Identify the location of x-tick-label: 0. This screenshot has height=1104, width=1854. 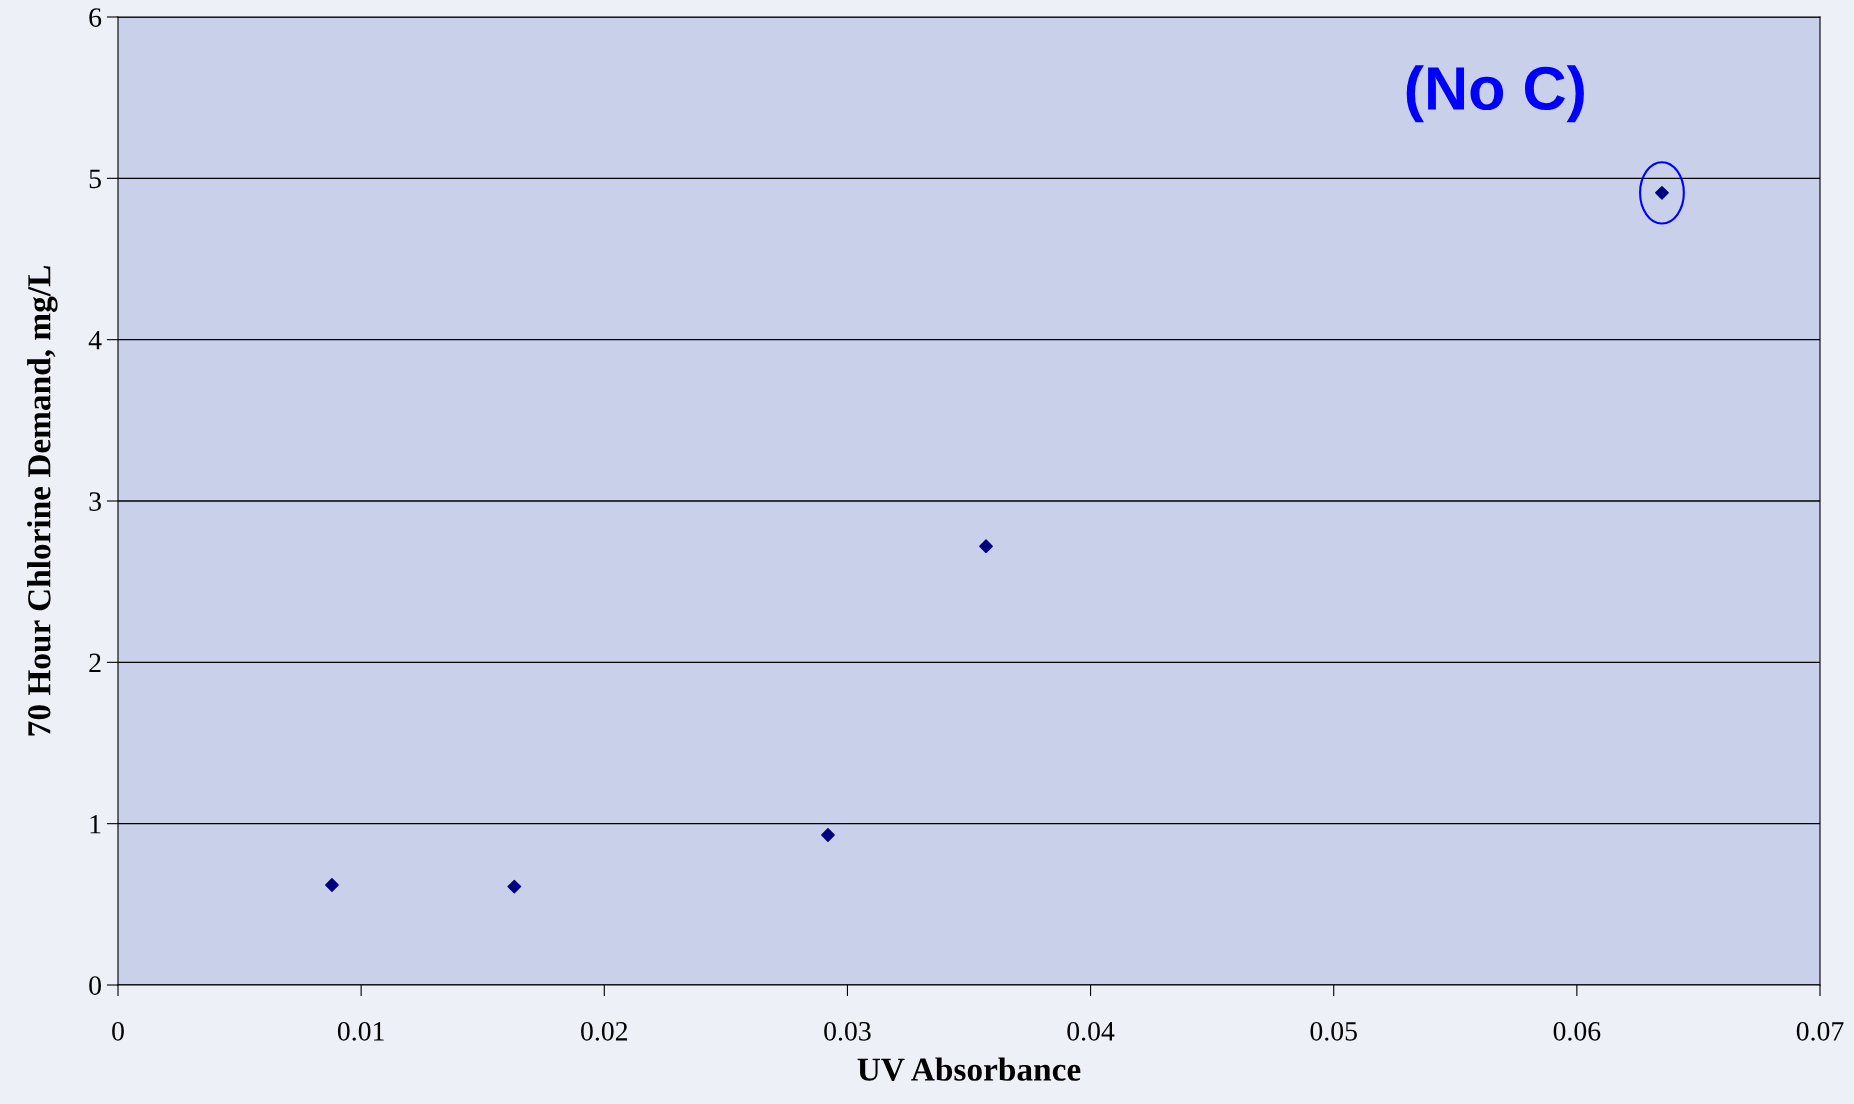
(118, 1031).